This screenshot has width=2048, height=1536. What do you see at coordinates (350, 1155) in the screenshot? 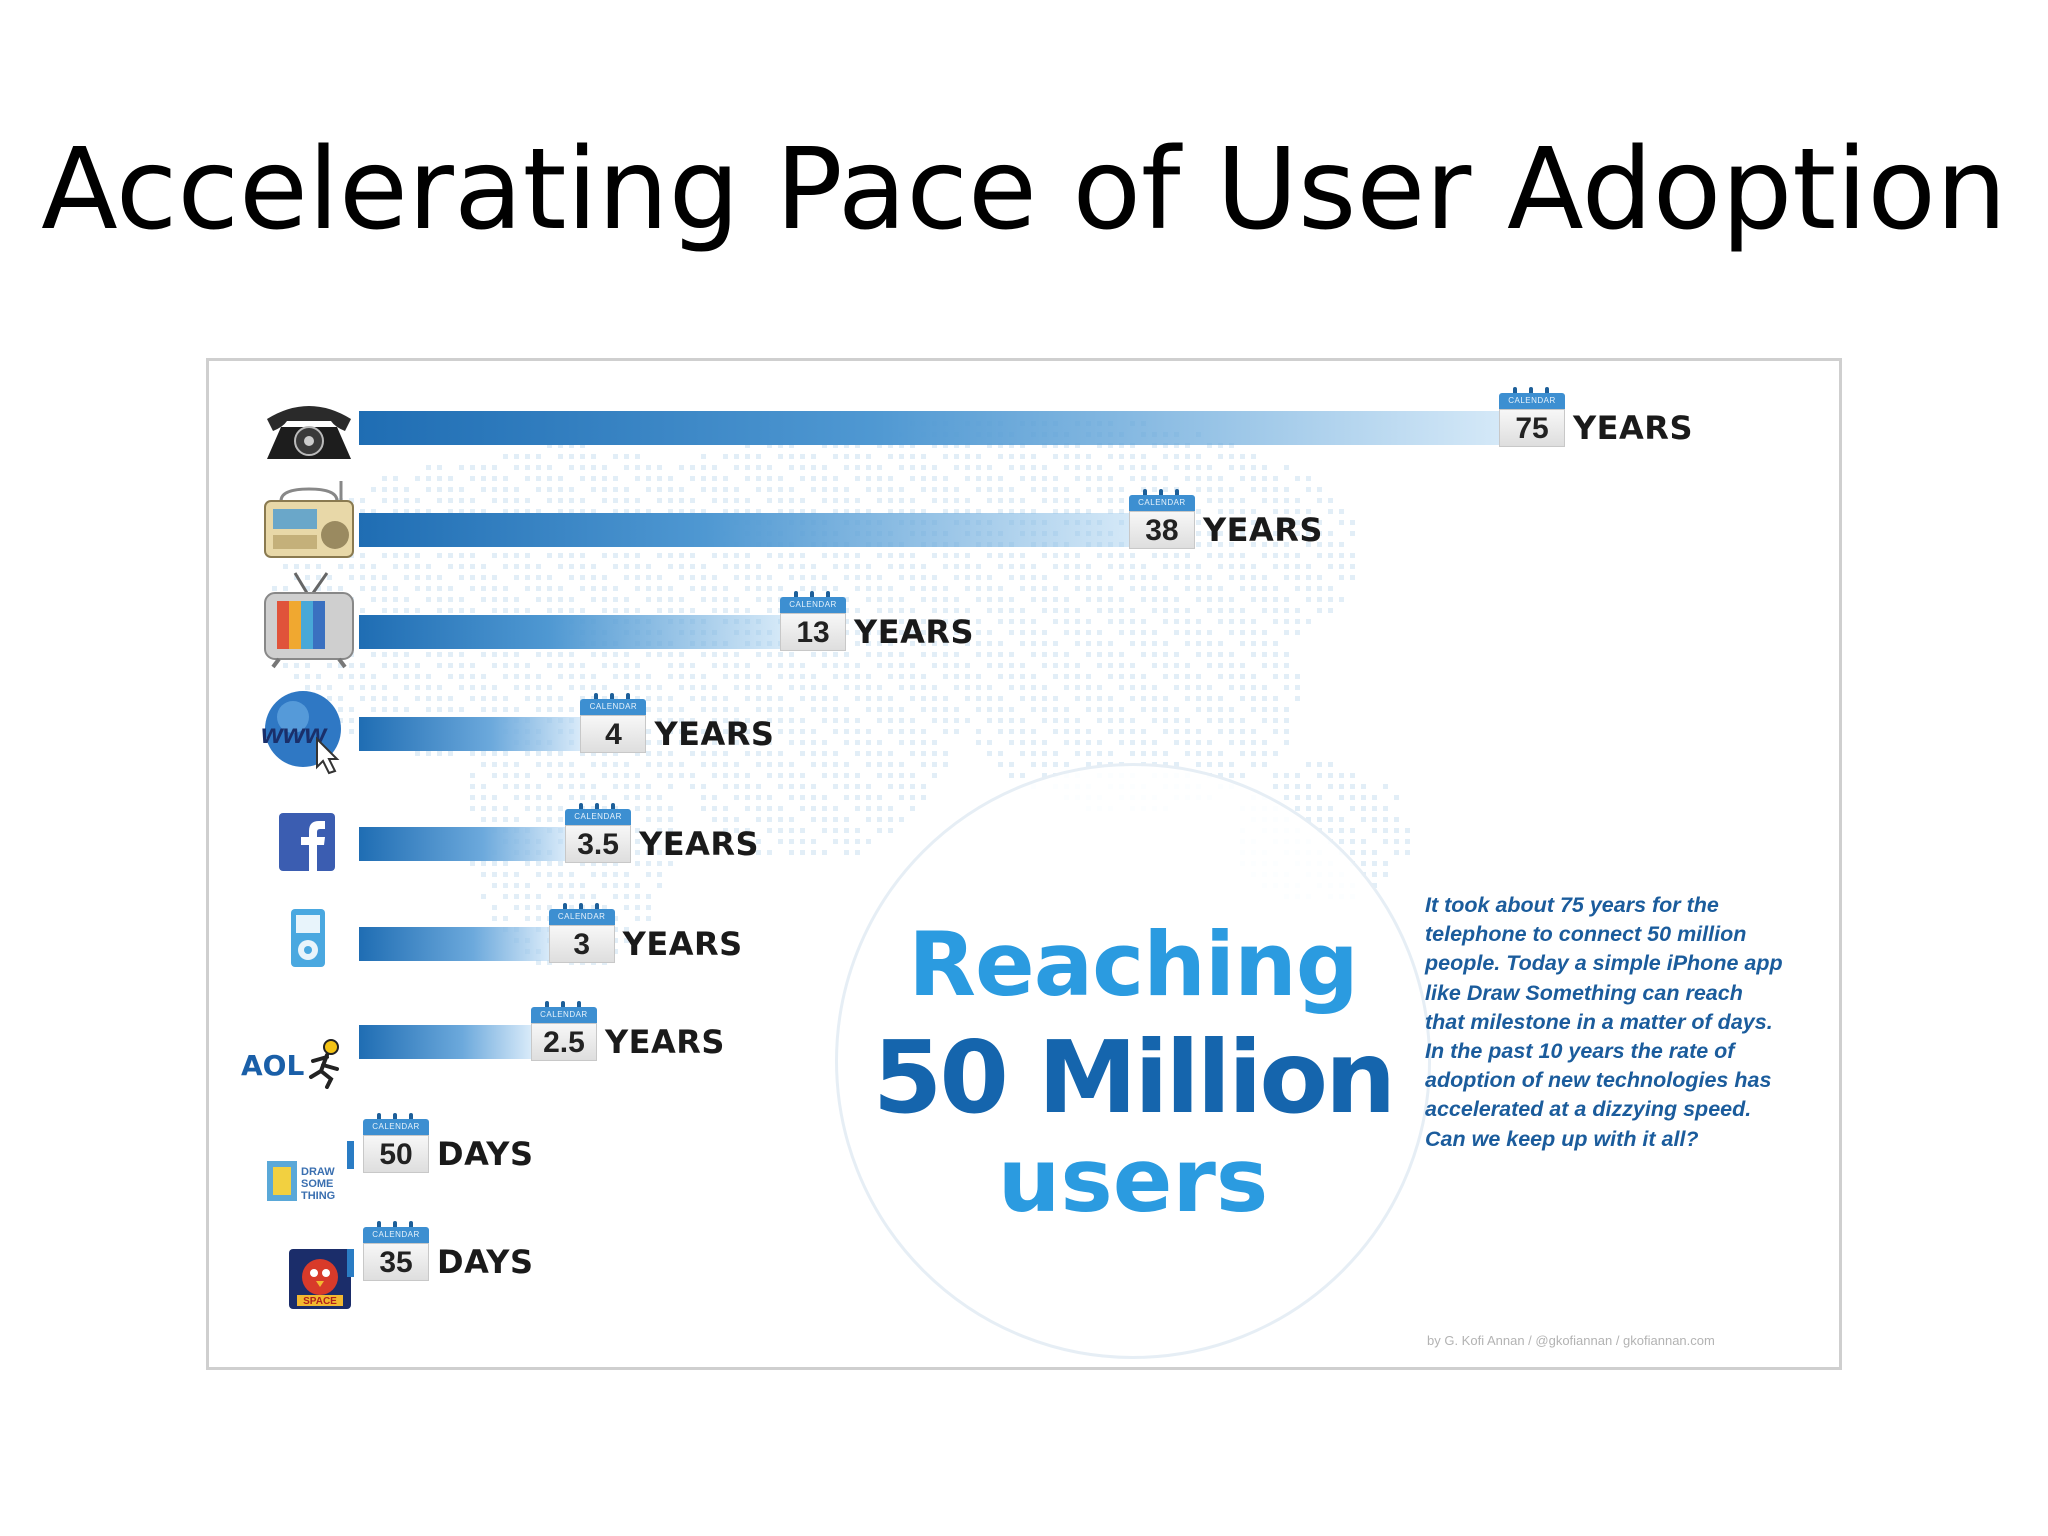
I see `bar-draw-something` at bounding box center [350, 1155].